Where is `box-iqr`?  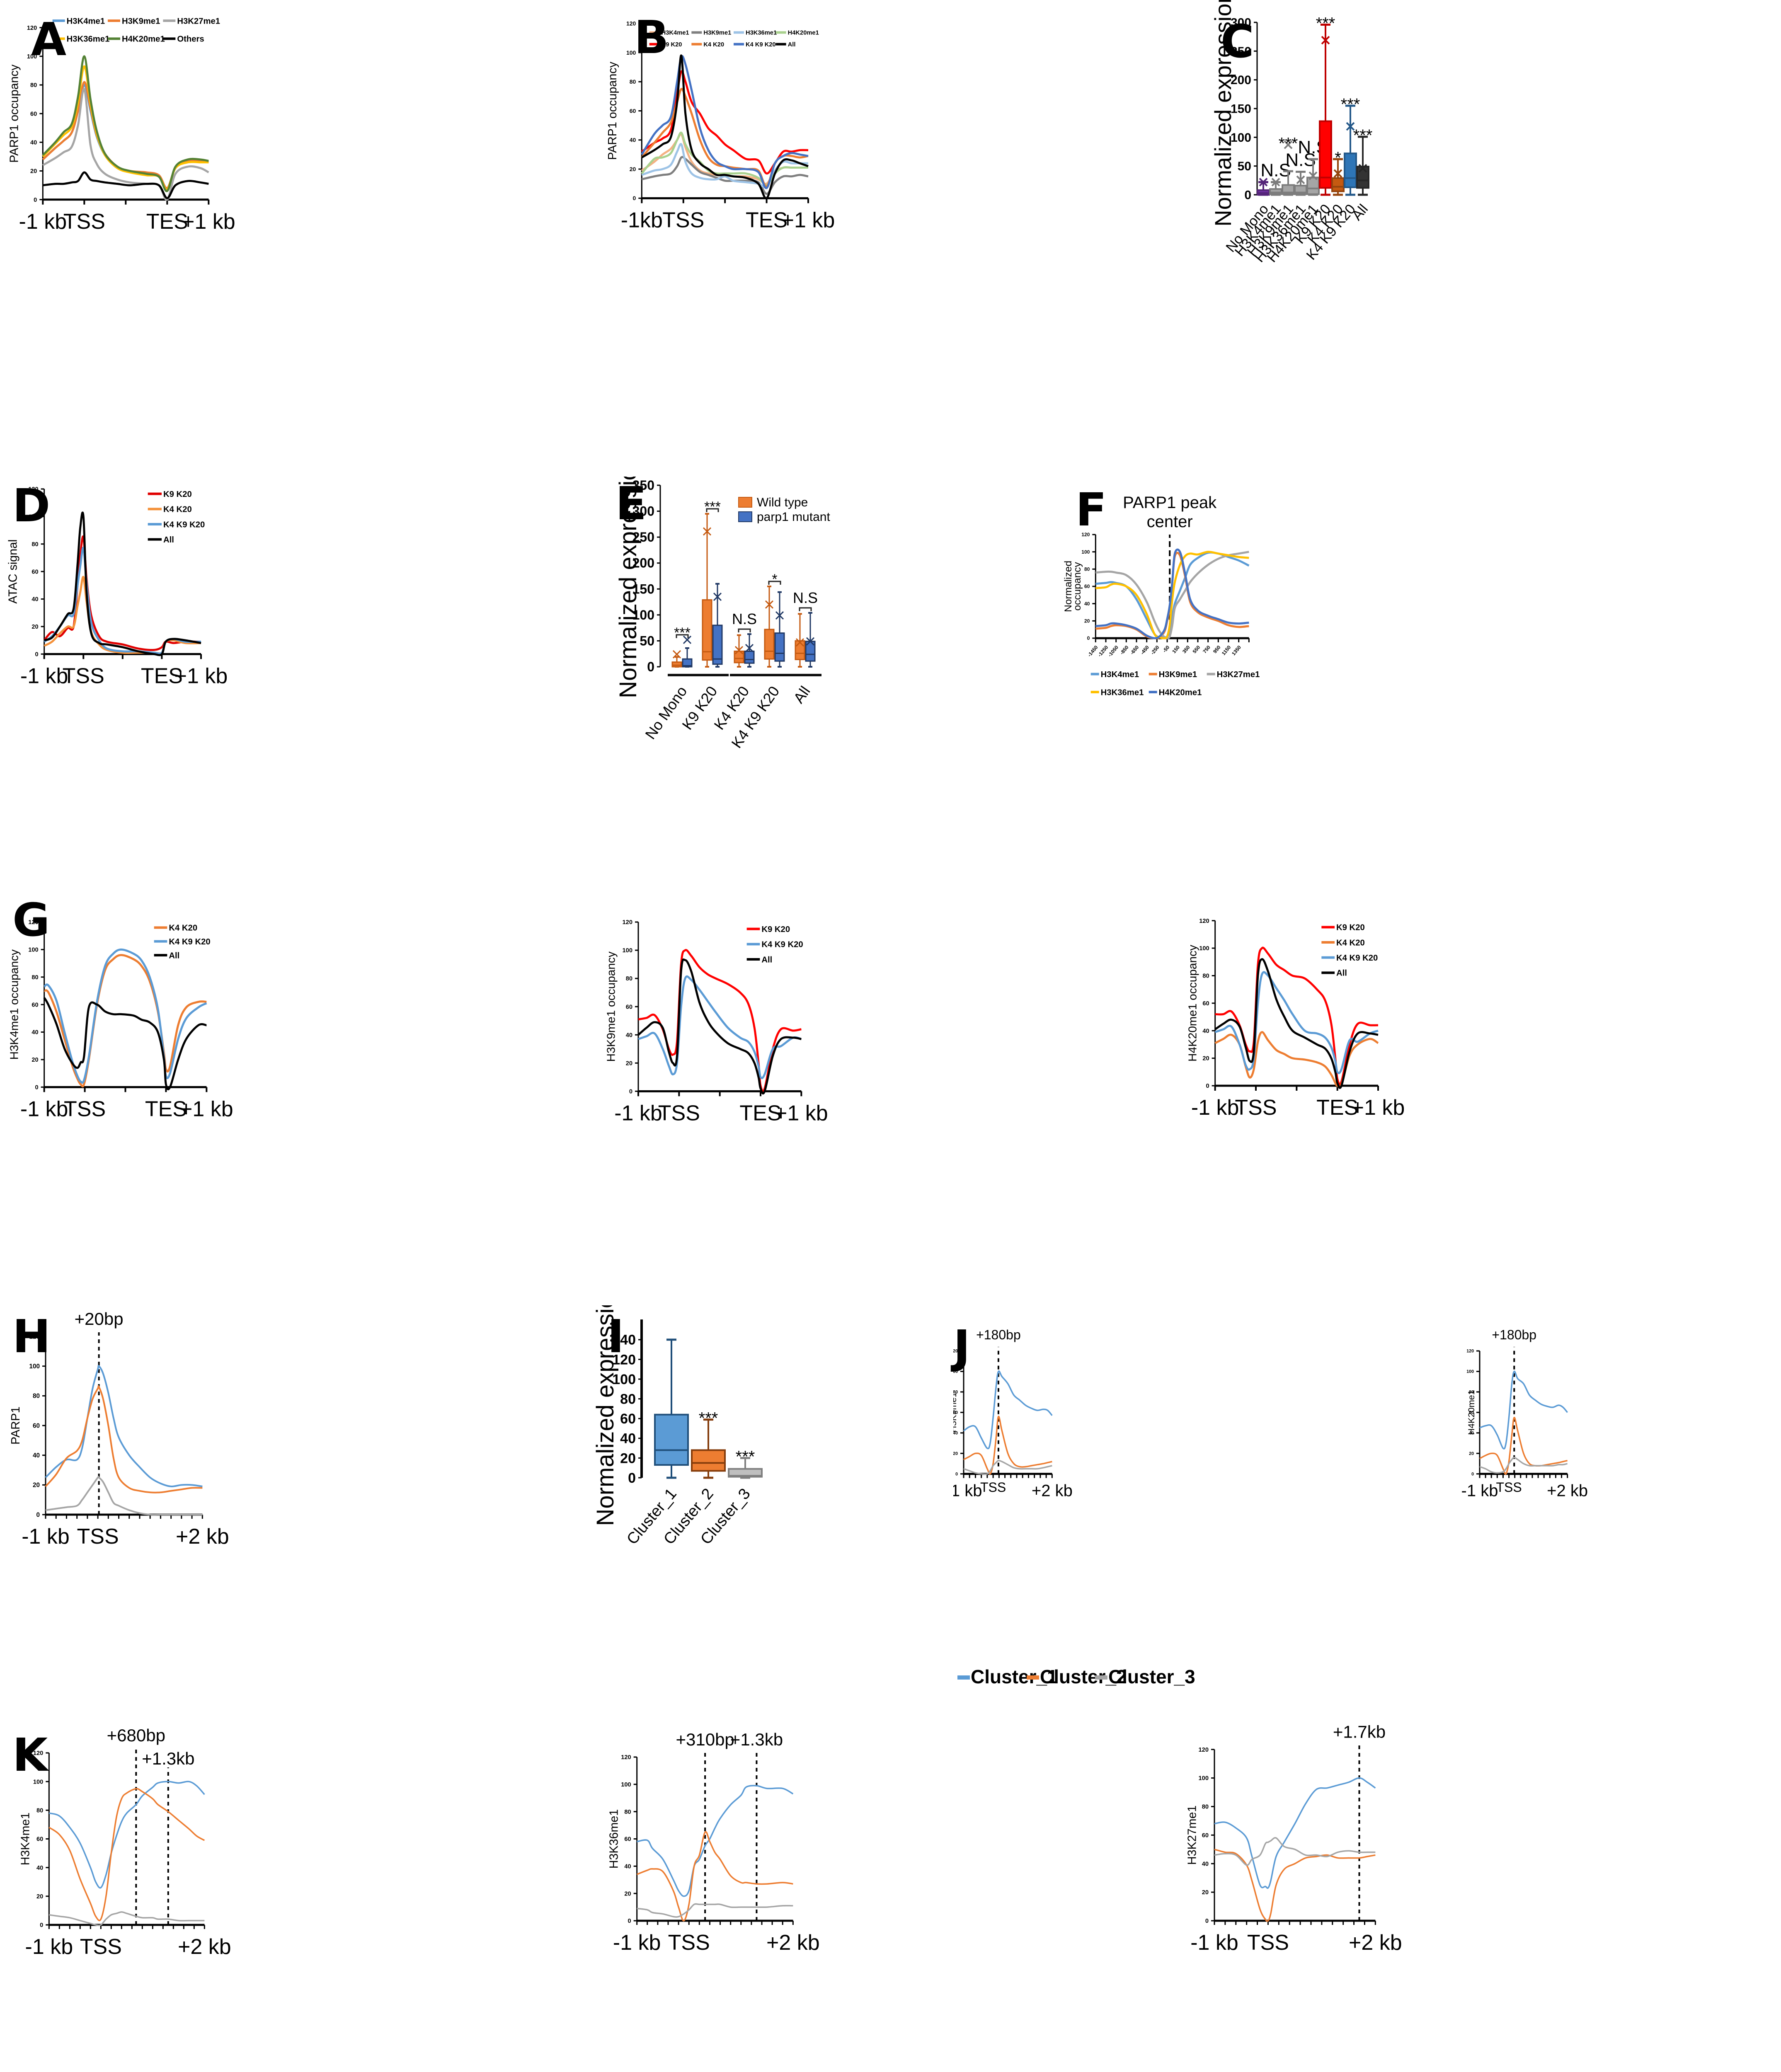 box-iqr is located at coordinates (745, 1473).